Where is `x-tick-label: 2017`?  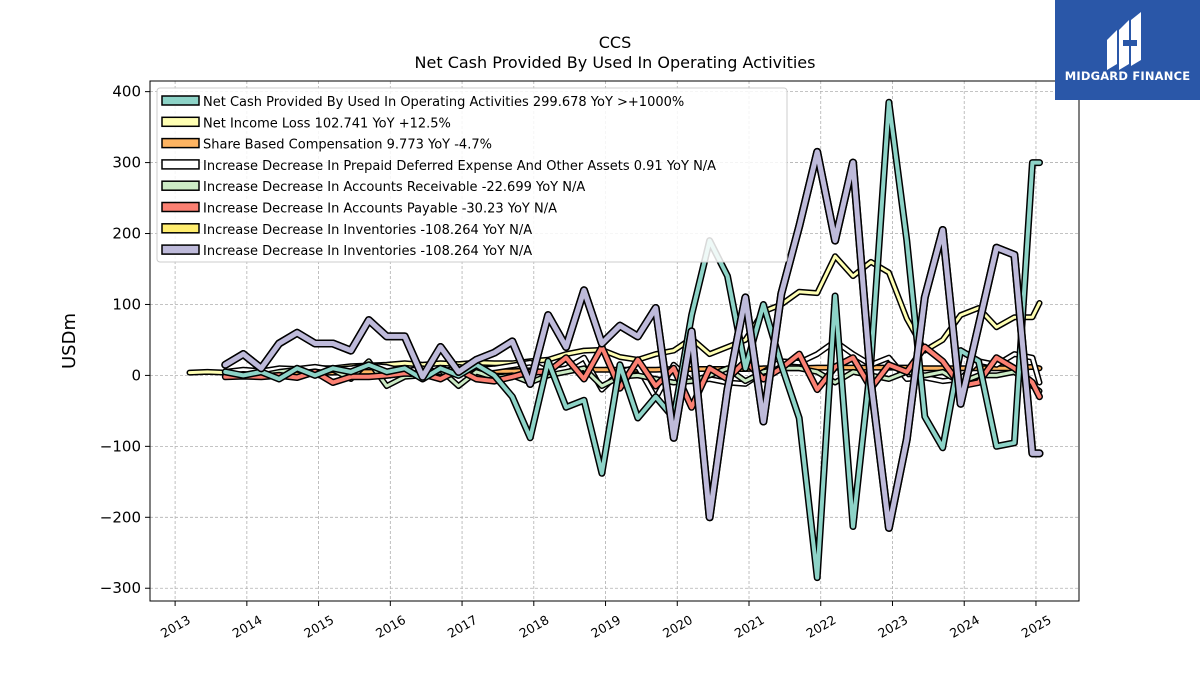 x-tick-label: 2017 is located at coordinates (462, 626).